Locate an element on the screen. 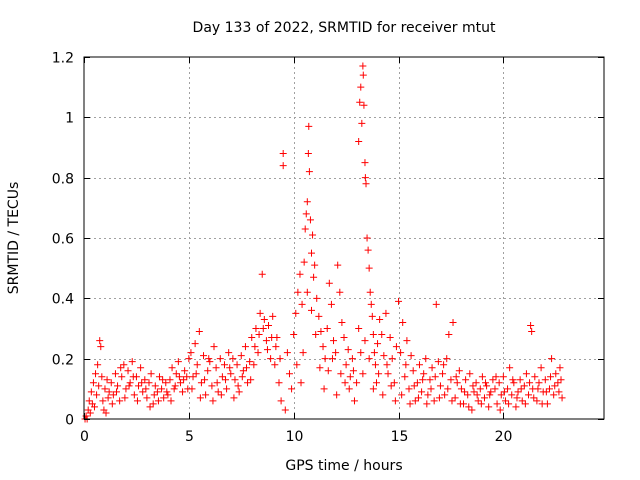 Image resolution: width=640 pixels, height=480 pixels. y-tick-label: 0 is located at coordinates (69, 421).